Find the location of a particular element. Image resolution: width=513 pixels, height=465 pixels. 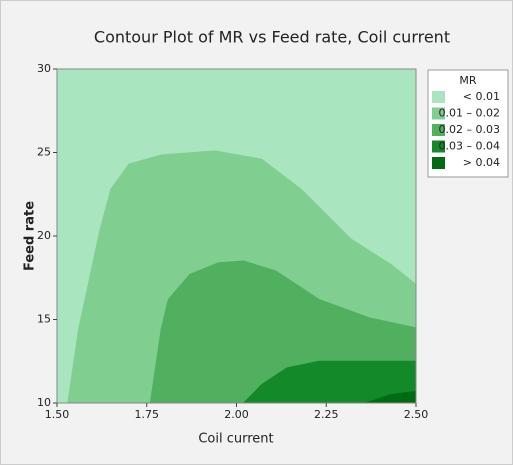

legend-label: 0.03 – 0.04 is located at coordinates (469, 146).